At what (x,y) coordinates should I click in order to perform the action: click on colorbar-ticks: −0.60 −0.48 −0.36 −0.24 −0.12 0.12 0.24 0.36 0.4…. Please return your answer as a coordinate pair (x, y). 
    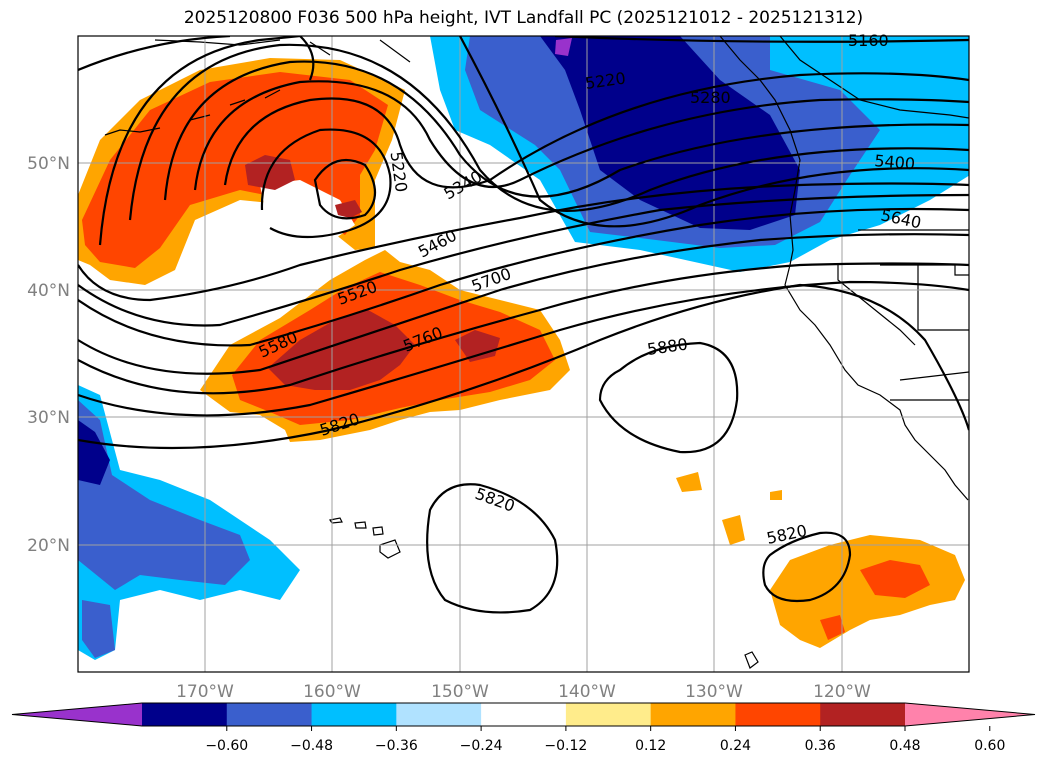
    Looking at the image, I should click on (605, 740).